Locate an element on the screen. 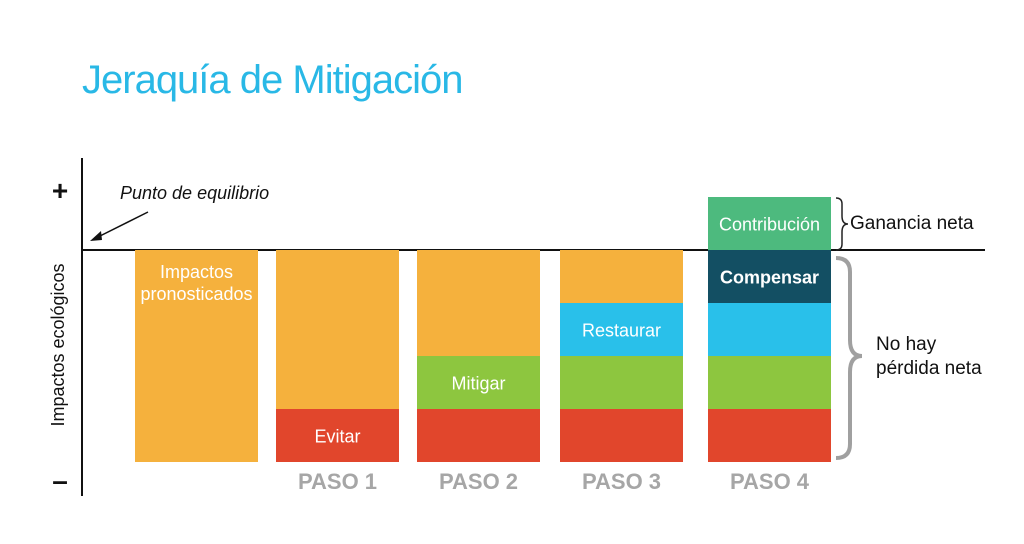  step-label: PASO 2 is located at coordinates (478, 481).